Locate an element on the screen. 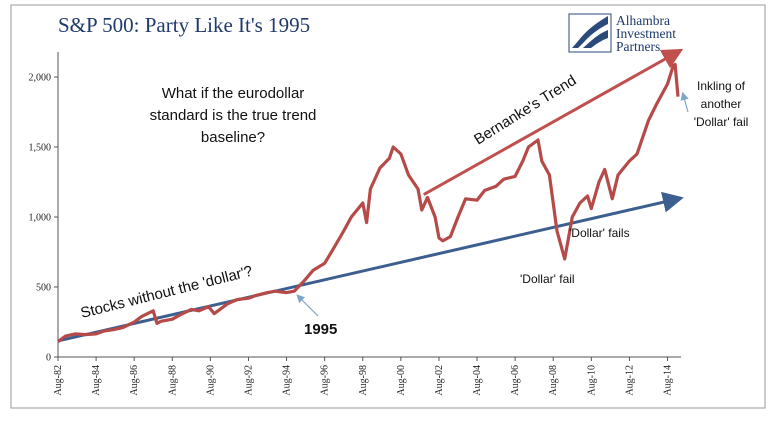 This screenshot has width=776, height=421. question-line-3: baseline? is located at coordinates (233, 137).